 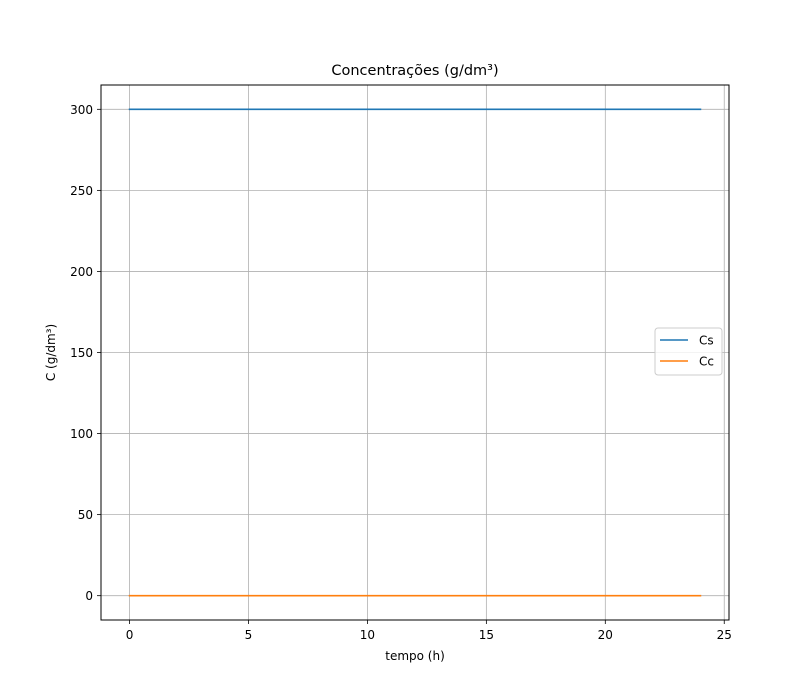 I want to click on y-tick-label: 300, so click(x=81, y=110).